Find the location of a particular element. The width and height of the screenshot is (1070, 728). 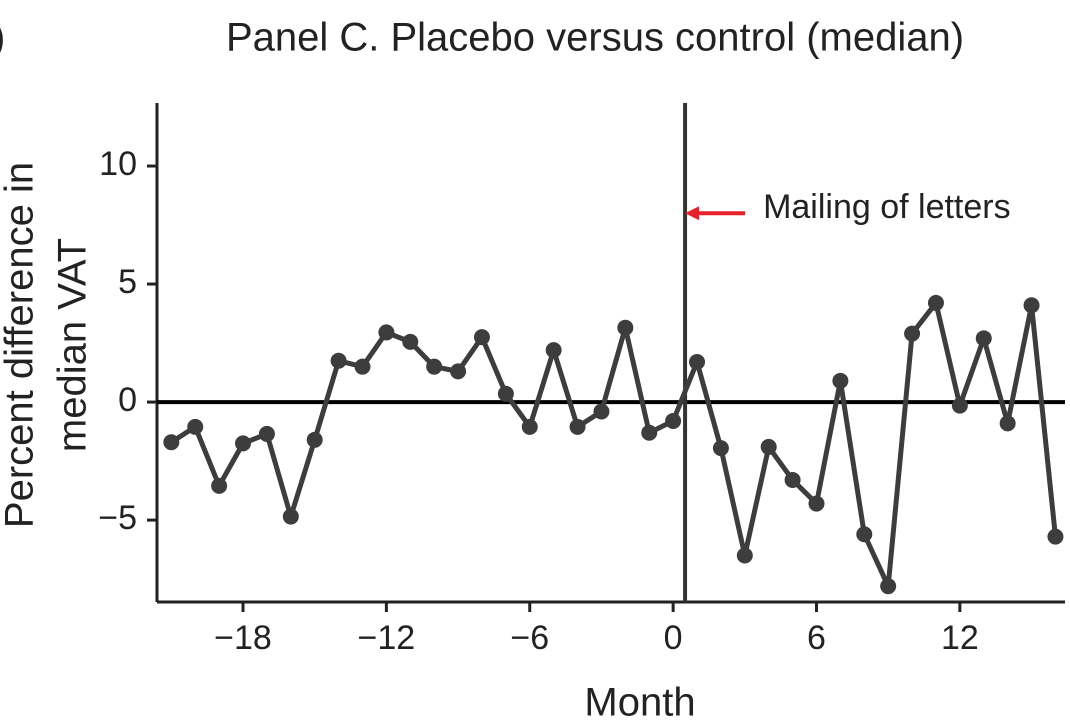

x-tick-label: 6 is located at coordinates (816, 638).